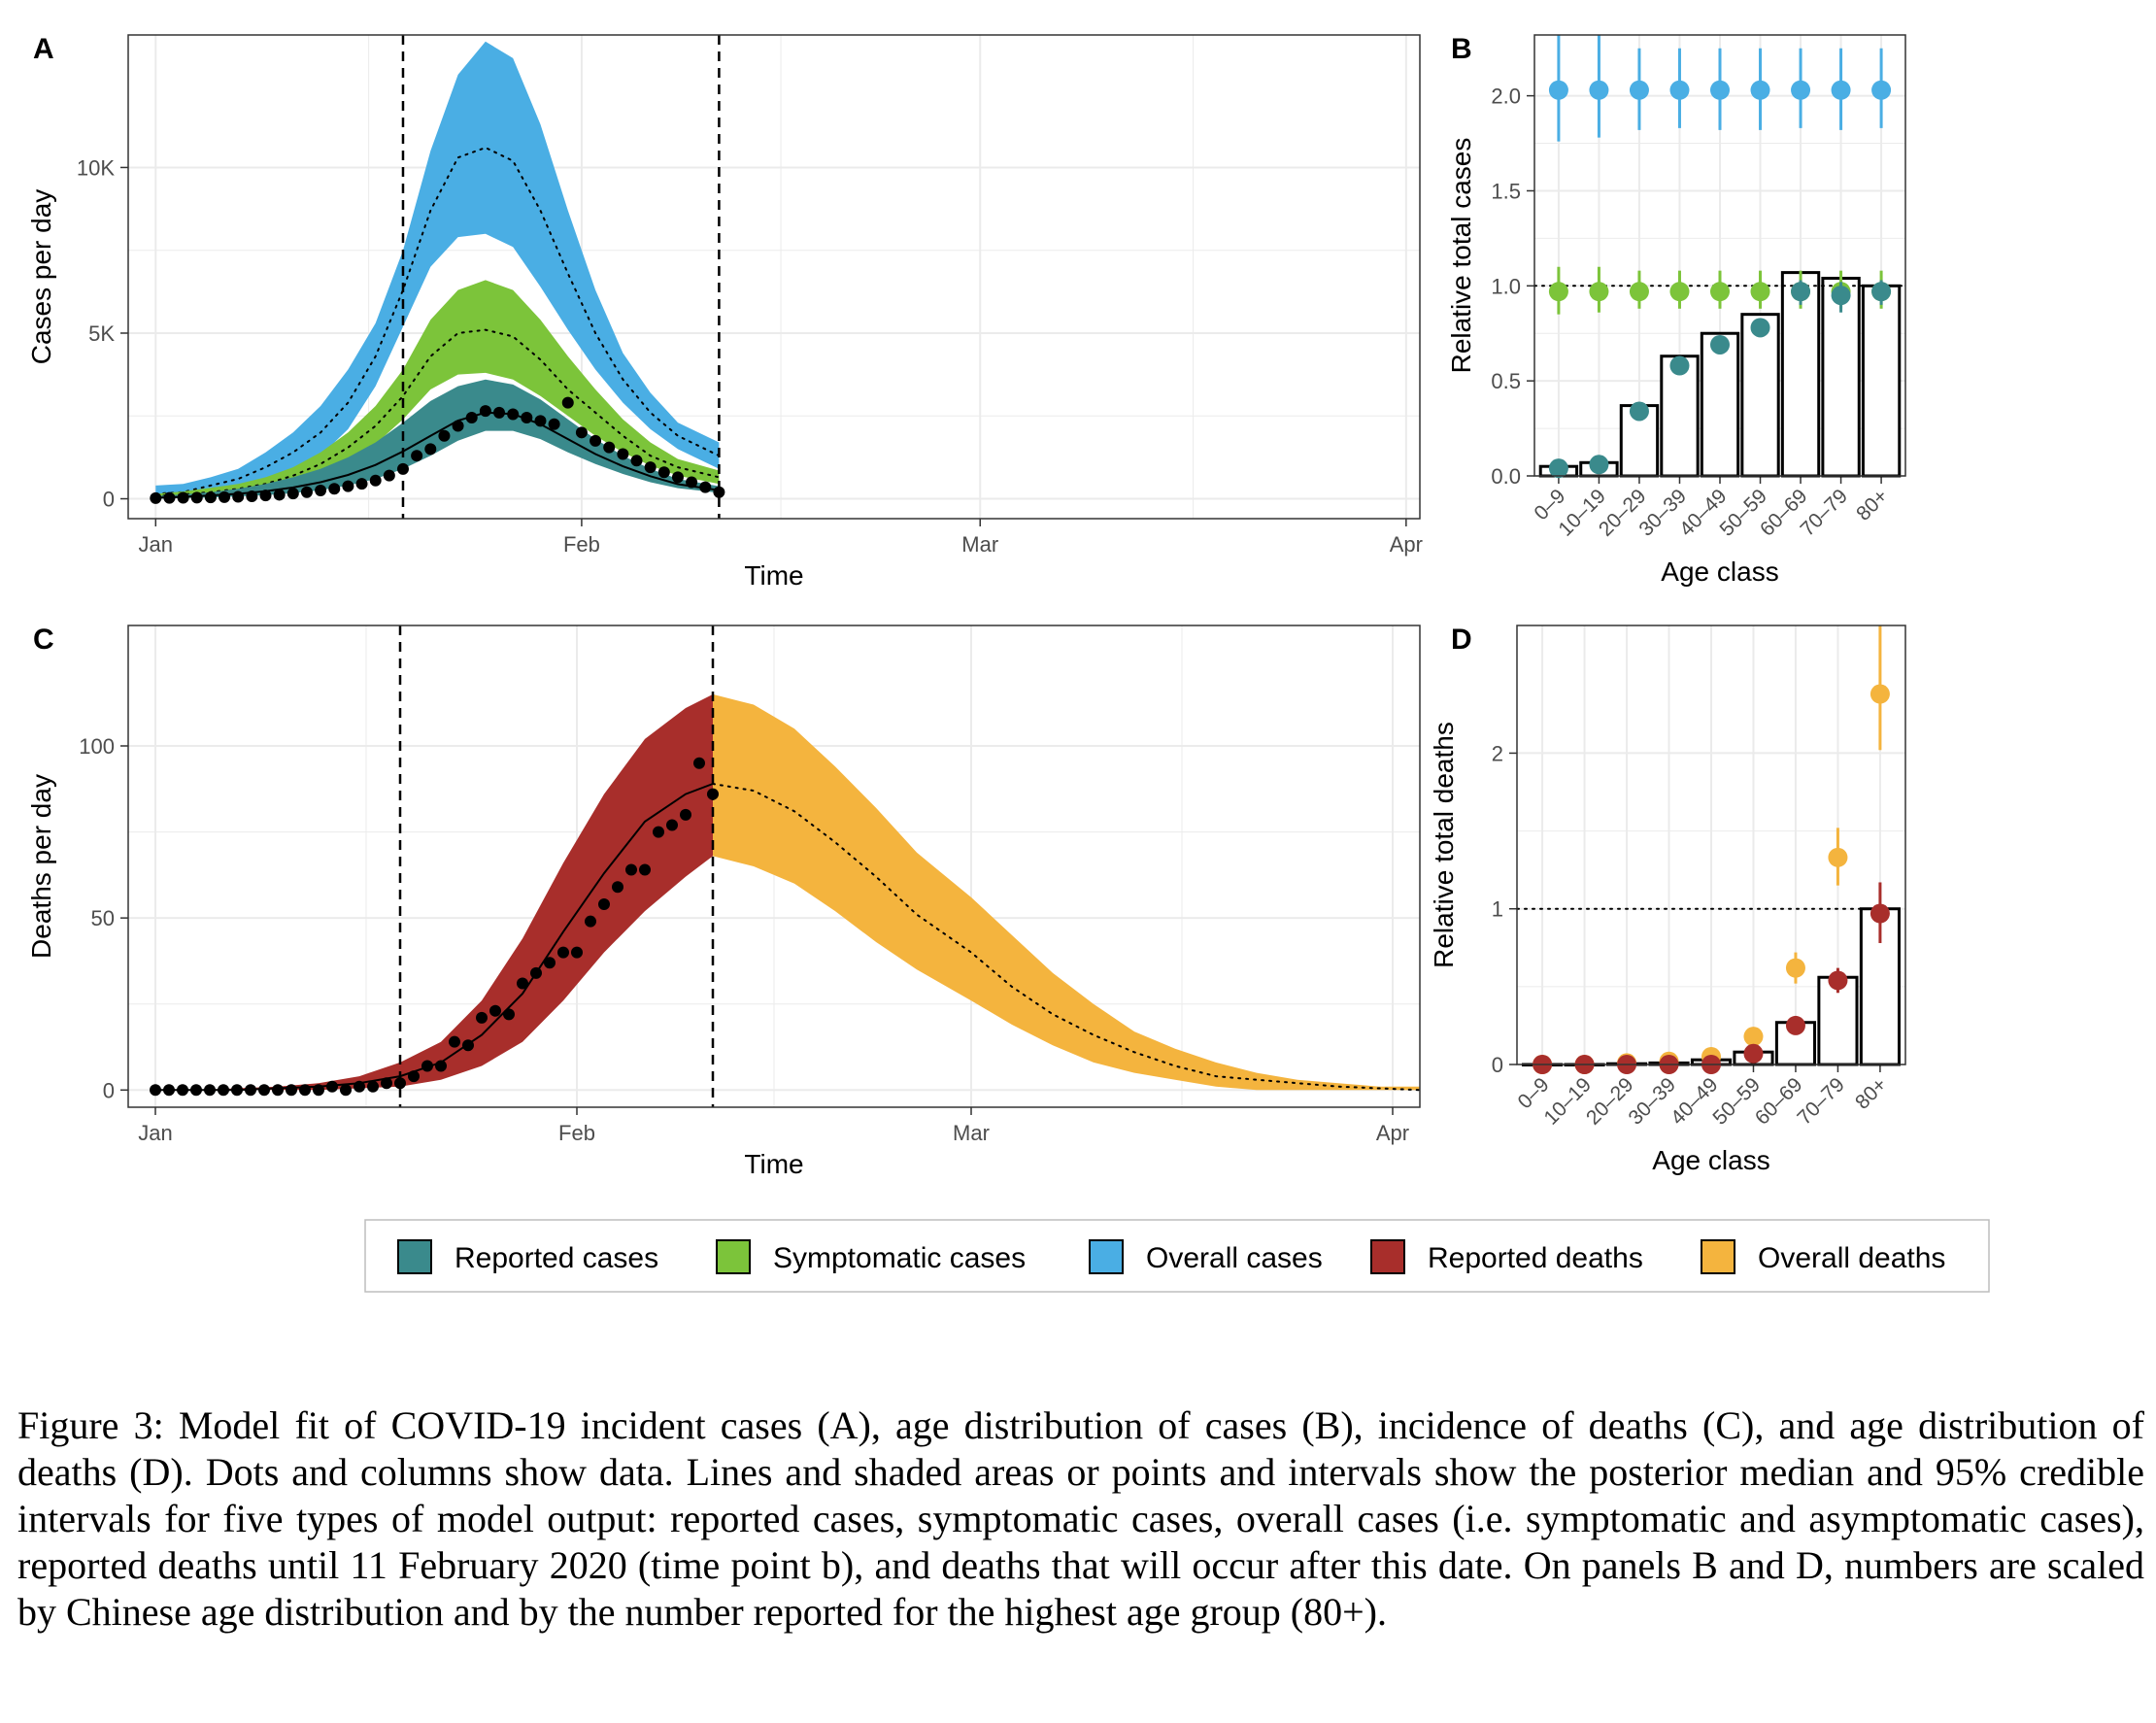 This screenshot has height=1723, width=2156. What do you see at coordinates (1506, 476) in the screenshot?
I see `y-tick-label: 0.0` at bounding box center [1506, 476].